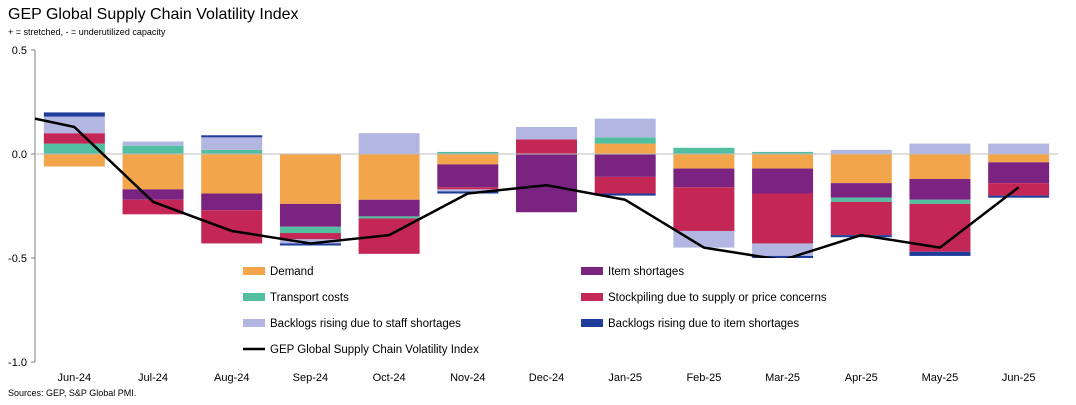  I want to click on legend-label: Backlogs rising due to staff shortages, so click(365, 324).